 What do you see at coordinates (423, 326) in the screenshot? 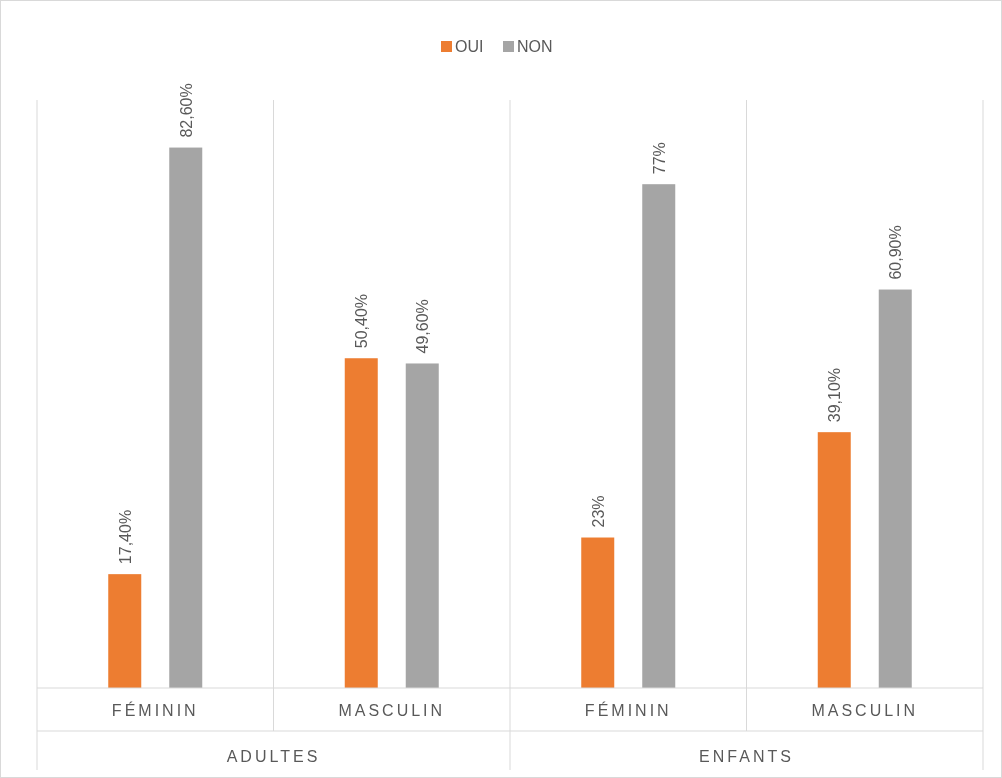
I see `data-label: 49,60%` at bounding box center [423, 326].